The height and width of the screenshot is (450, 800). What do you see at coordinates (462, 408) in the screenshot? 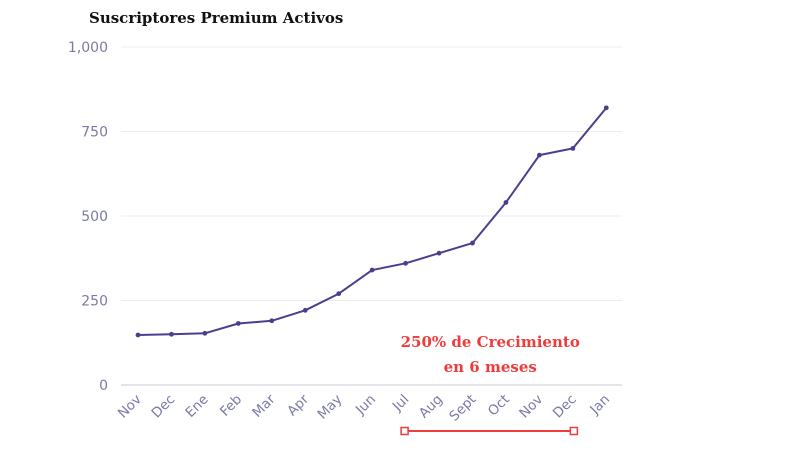
I see `x-tick-label: Sept` at bounding box center [462, 408].